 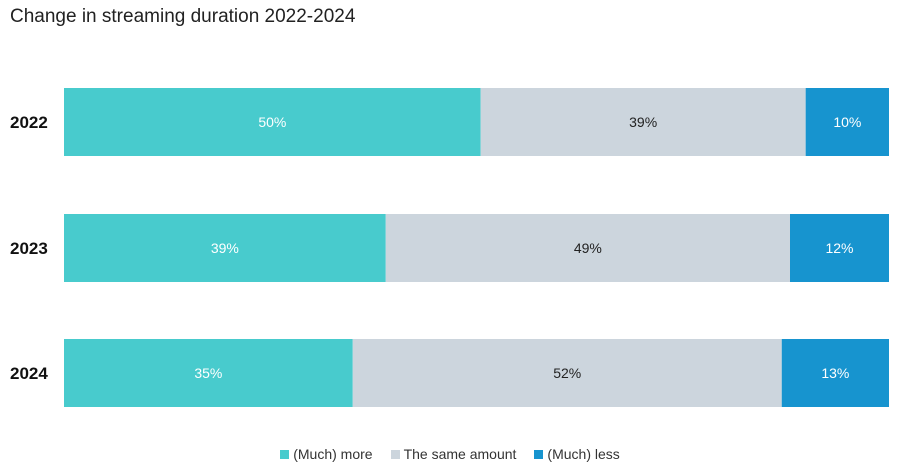 I want to click on chart-legend: (Much) more The same amount (Much) less, so click(x=450, y=454).